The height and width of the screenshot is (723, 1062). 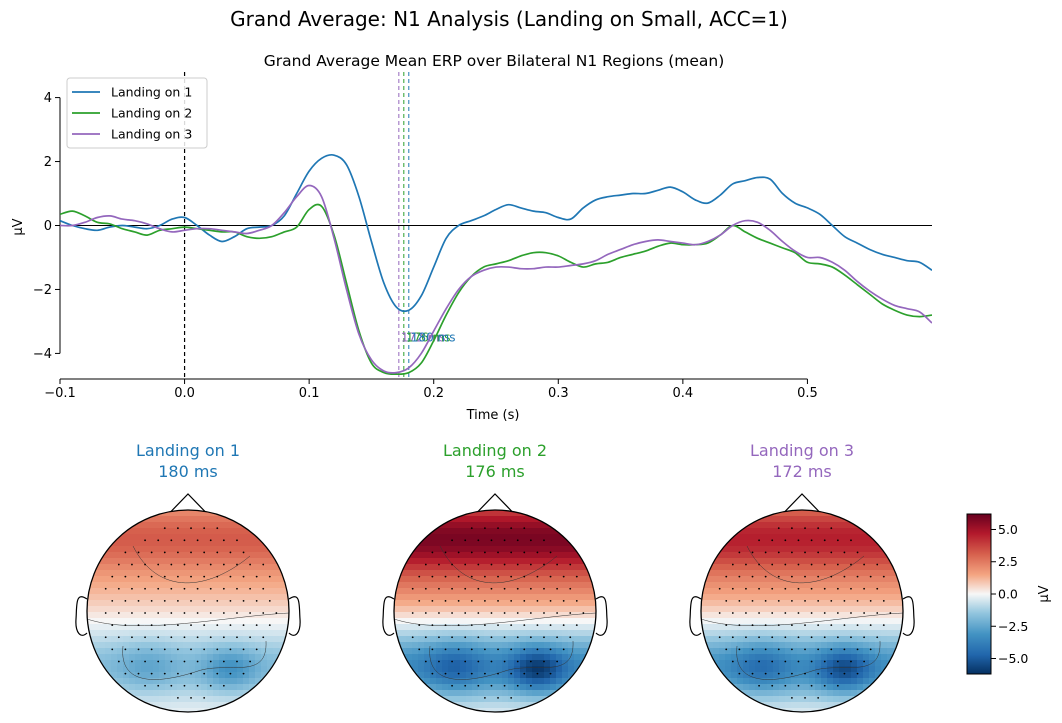 What do you see at coordinates (137, 113) in the screenshot?
I see `erp-legend: Landing on 1 Landing on 2 Landing on 3` at bounding box center [137, 113].